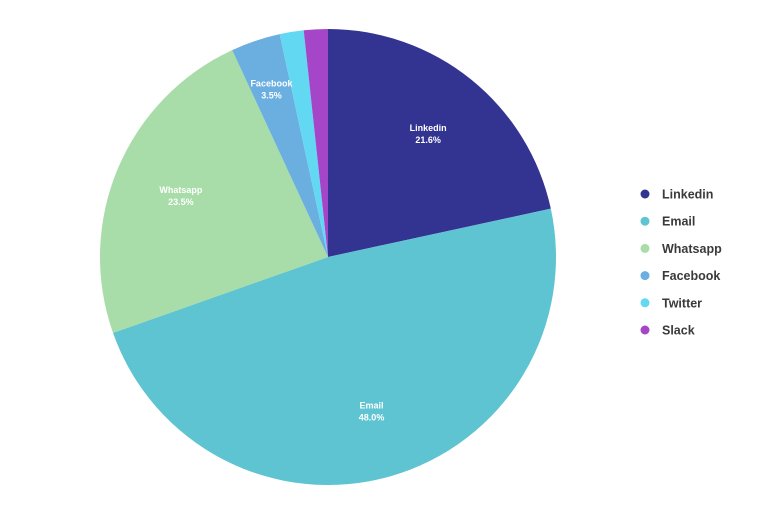  Describe the element at coordinates (181, 190) in the screenshot. I see `slice-label-whatsapp: Whatsapp` at that location.